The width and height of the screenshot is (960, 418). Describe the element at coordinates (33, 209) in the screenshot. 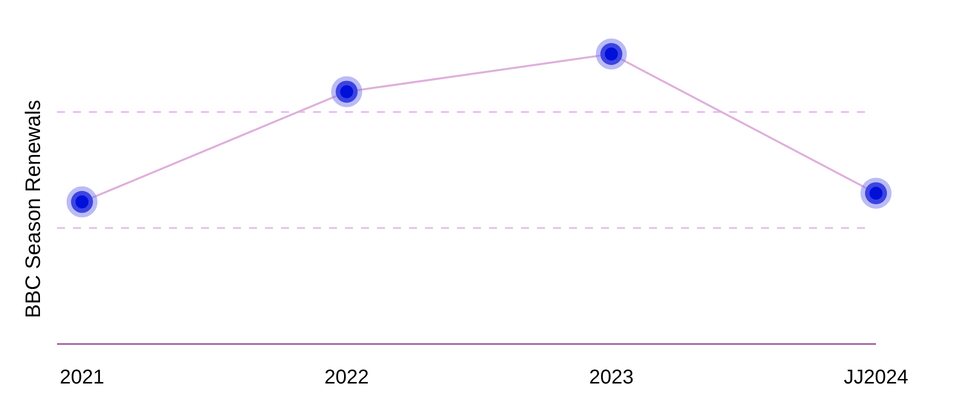

I see `y-axis-title: BBC Season Renewals` at that location.